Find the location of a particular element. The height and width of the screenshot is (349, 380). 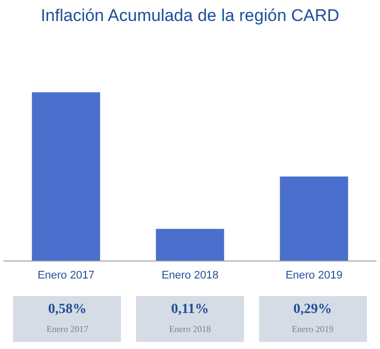

data-label: 0,29% is located at coordinates (312, 309).